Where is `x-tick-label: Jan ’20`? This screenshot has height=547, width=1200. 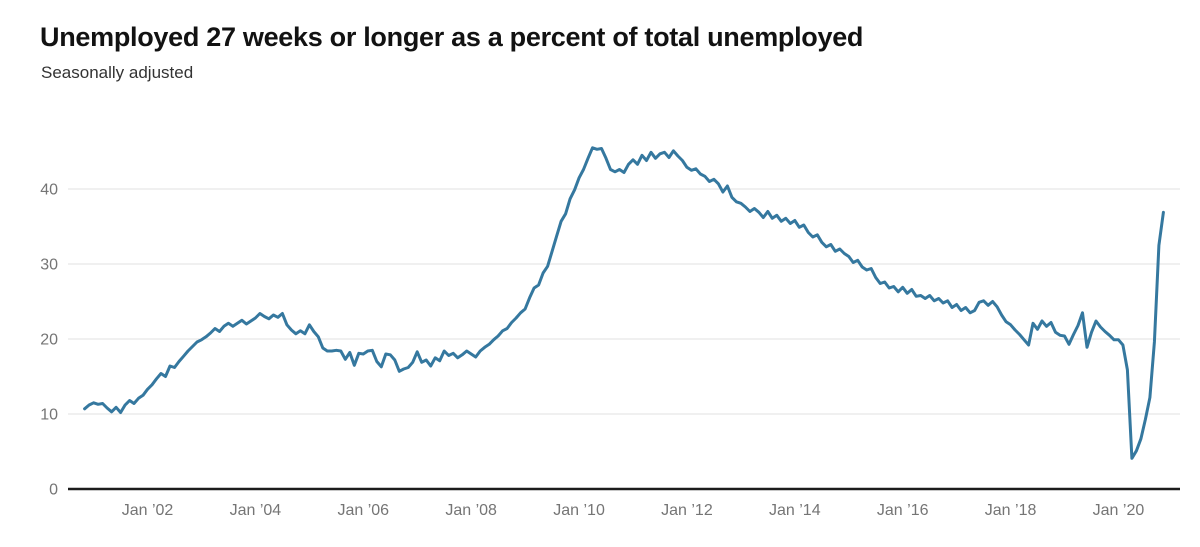
x-tick-label: Jan ’20 is located at coordinates (1119, 510).